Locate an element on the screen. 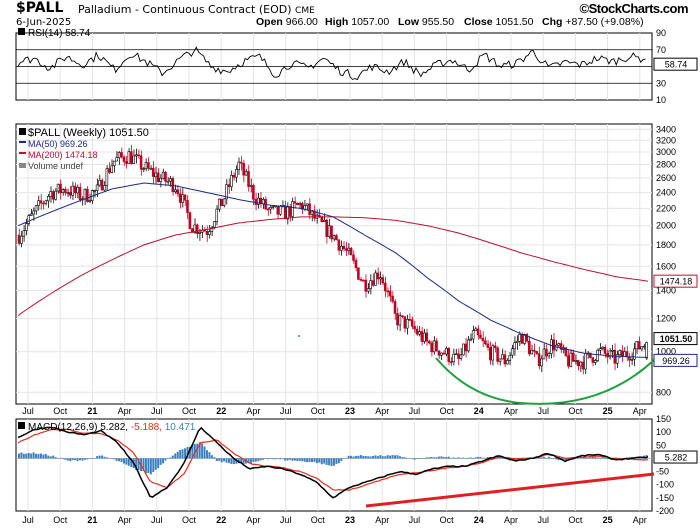 The width and height of the screenshot is (700, 530). price-y-tick: 1000 is located at coordinates (666, 352).